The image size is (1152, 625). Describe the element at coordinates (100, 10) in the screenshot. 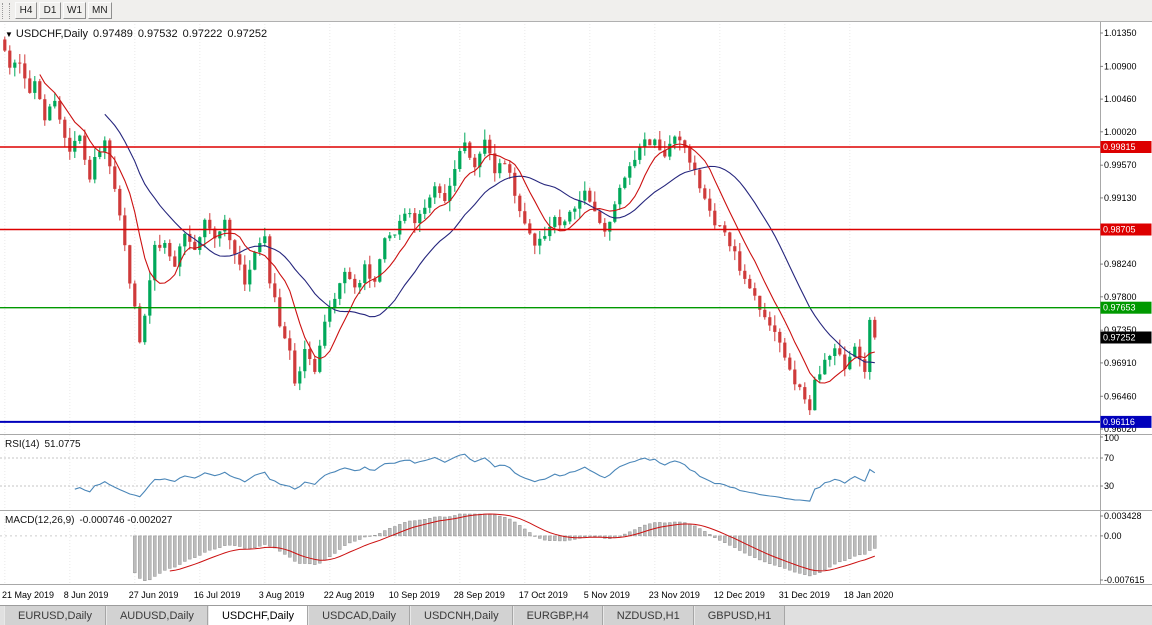

I see `timeframe-button-mn: MN` at that location.